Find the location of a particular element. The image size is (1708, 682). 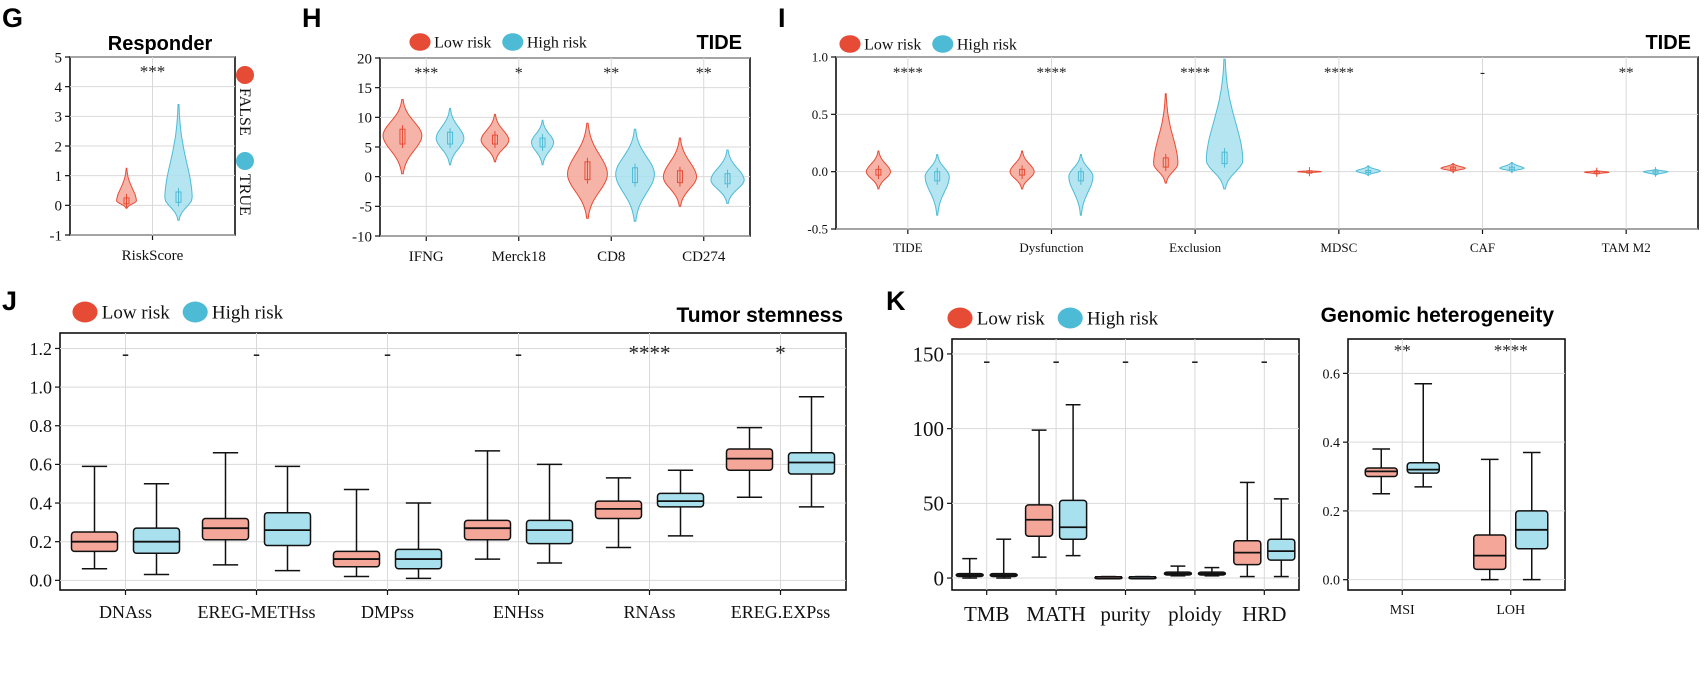

significance-label: *** is located at coordinates (153, 71).